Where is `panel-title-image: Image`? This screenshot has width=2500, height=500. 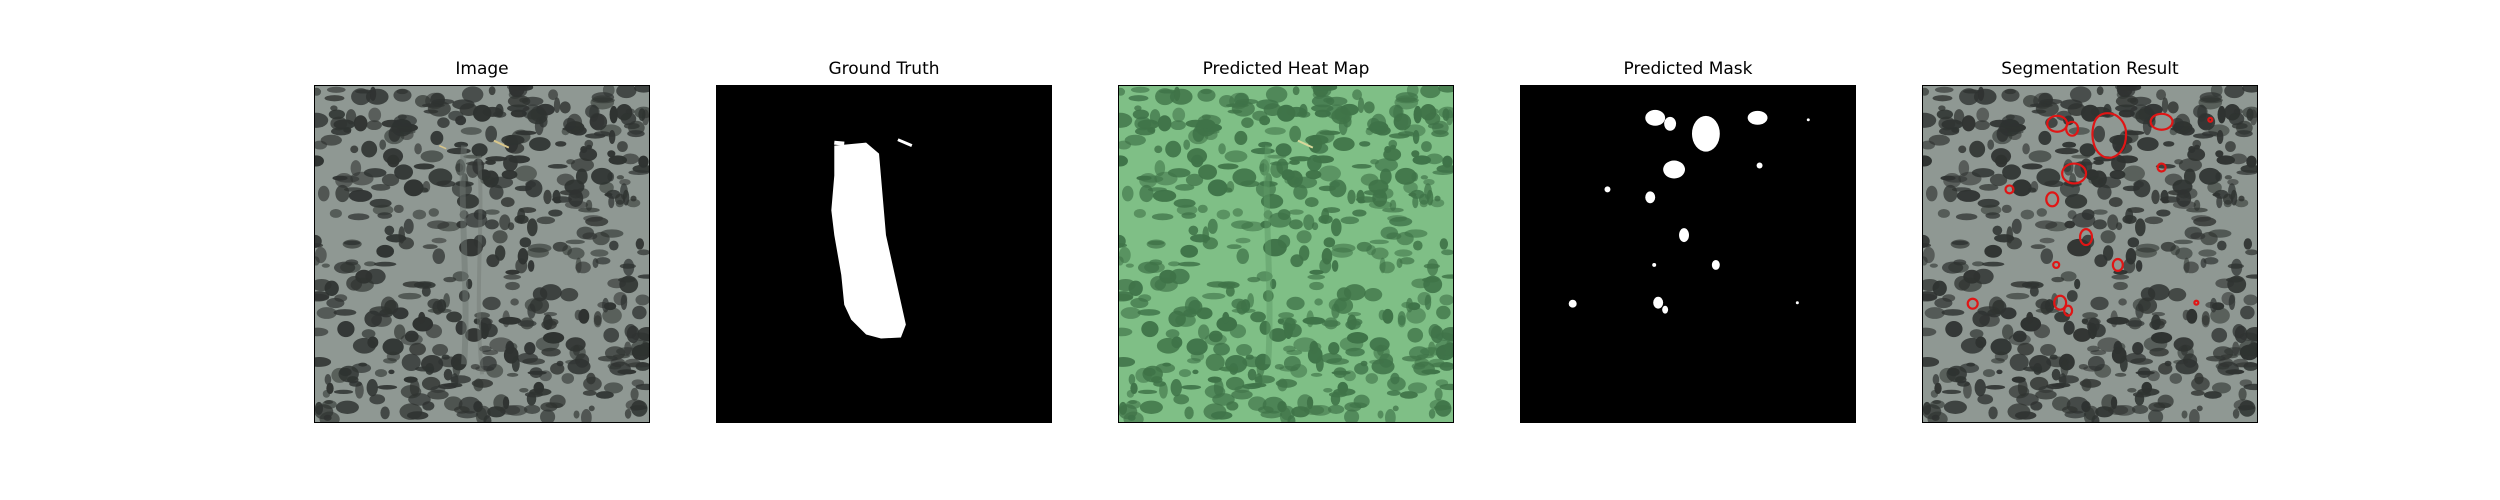
panel-title-image: Image is located at coordinates (482, 69).